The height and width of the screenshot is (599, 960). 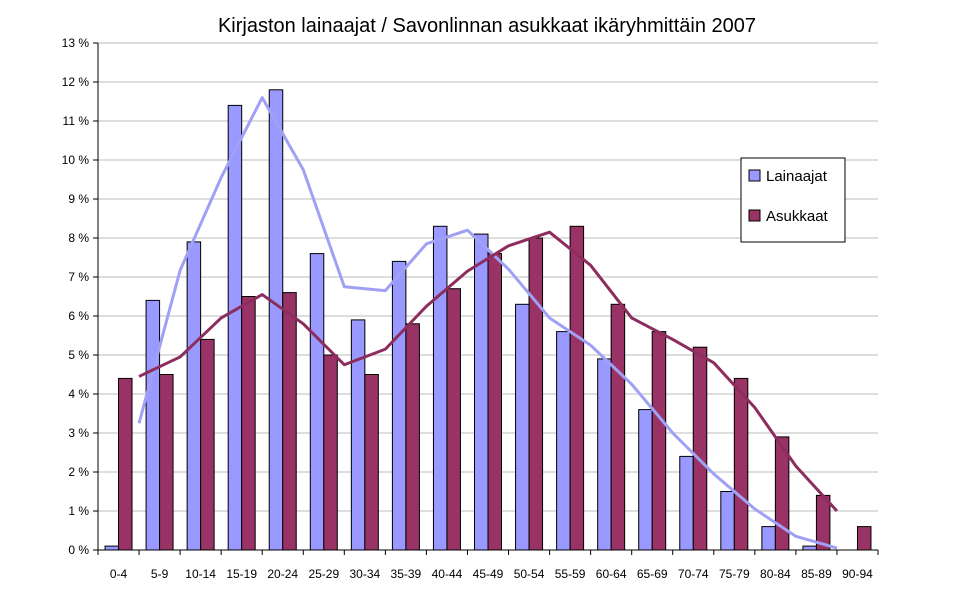 I want to click on x-tick-label: 20-24, so click(x=282, y=574).